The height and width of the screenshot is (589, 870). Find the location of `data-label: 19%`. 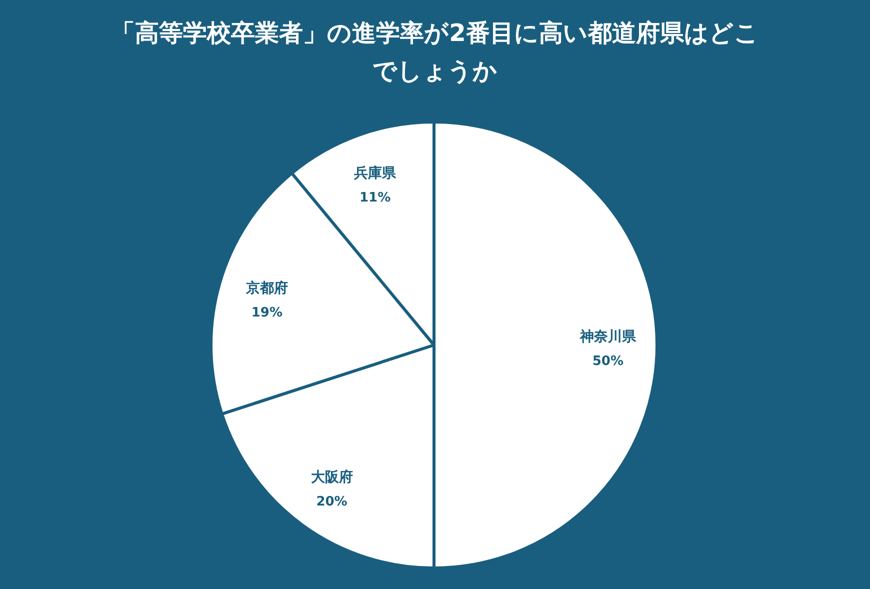

data-label: 19% is located at coordinates (267, 312).